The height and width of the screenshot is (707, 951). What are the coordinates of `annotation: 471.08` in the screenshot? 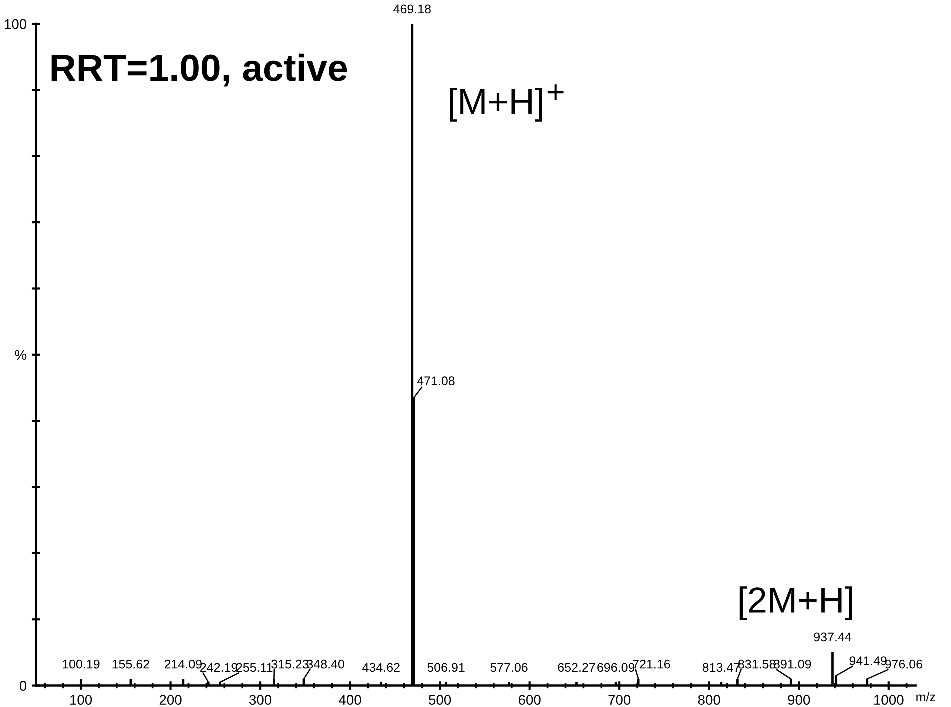 It's located at (436, 381).